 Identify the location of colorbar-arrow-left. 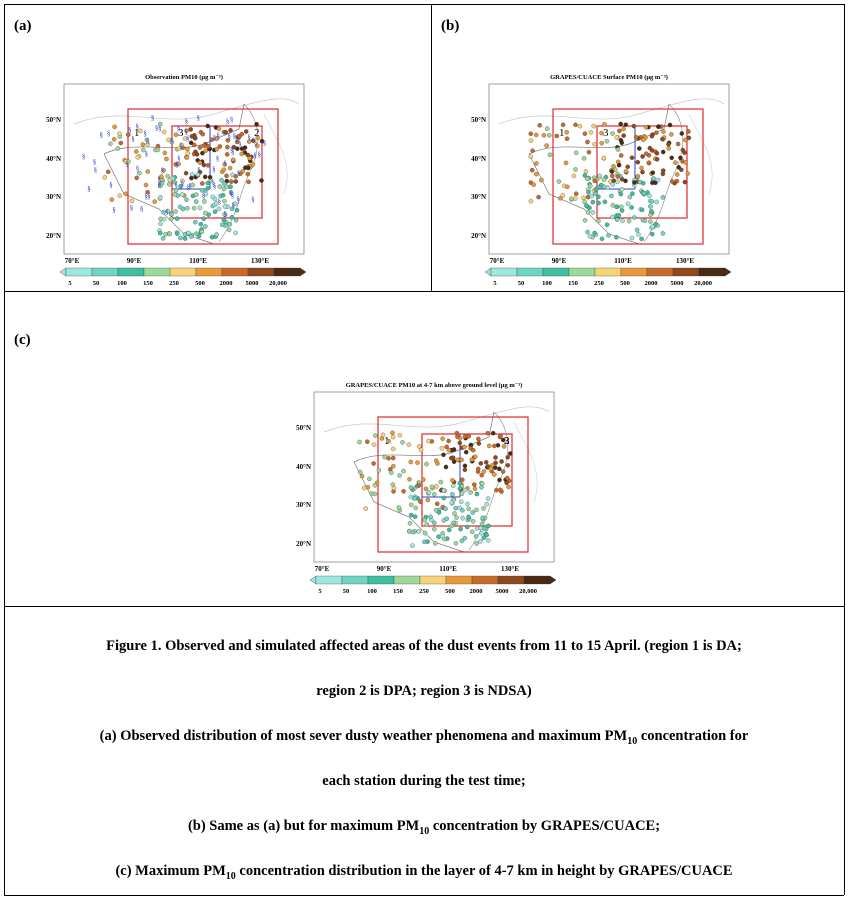
(488, 272).